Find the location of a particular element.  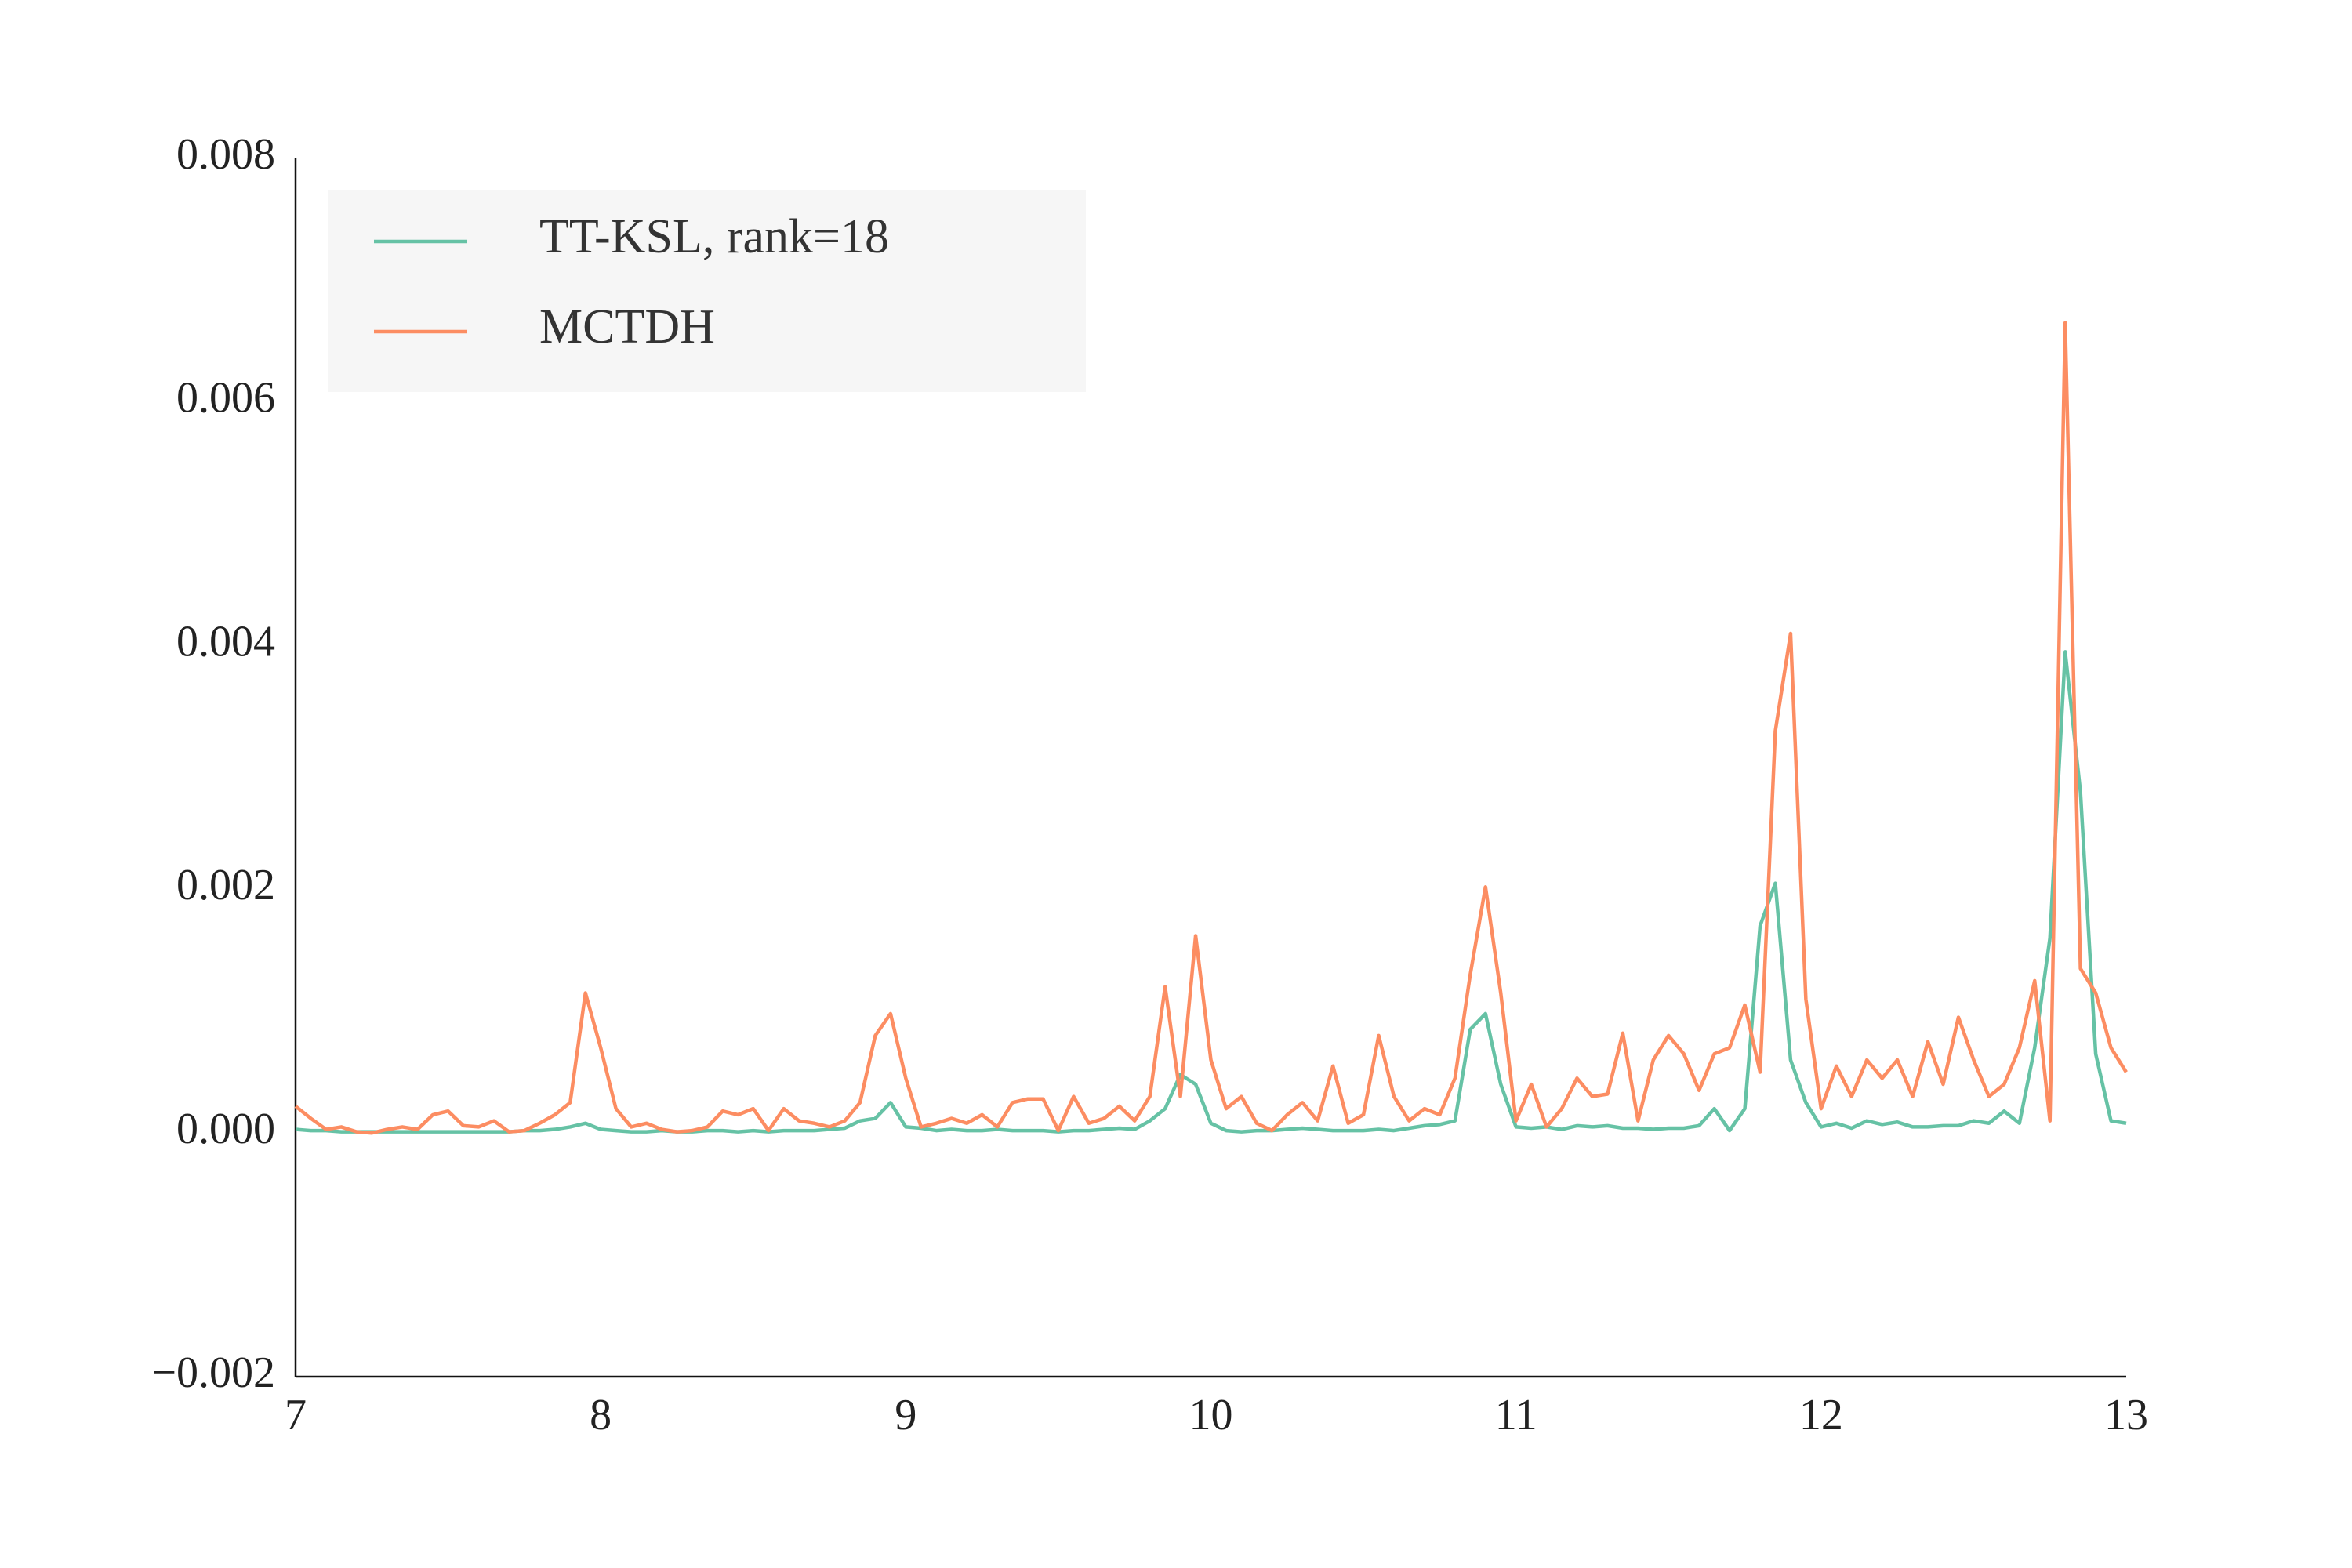

x-tick-label: 10 is located at coordinates (1211, 1415).